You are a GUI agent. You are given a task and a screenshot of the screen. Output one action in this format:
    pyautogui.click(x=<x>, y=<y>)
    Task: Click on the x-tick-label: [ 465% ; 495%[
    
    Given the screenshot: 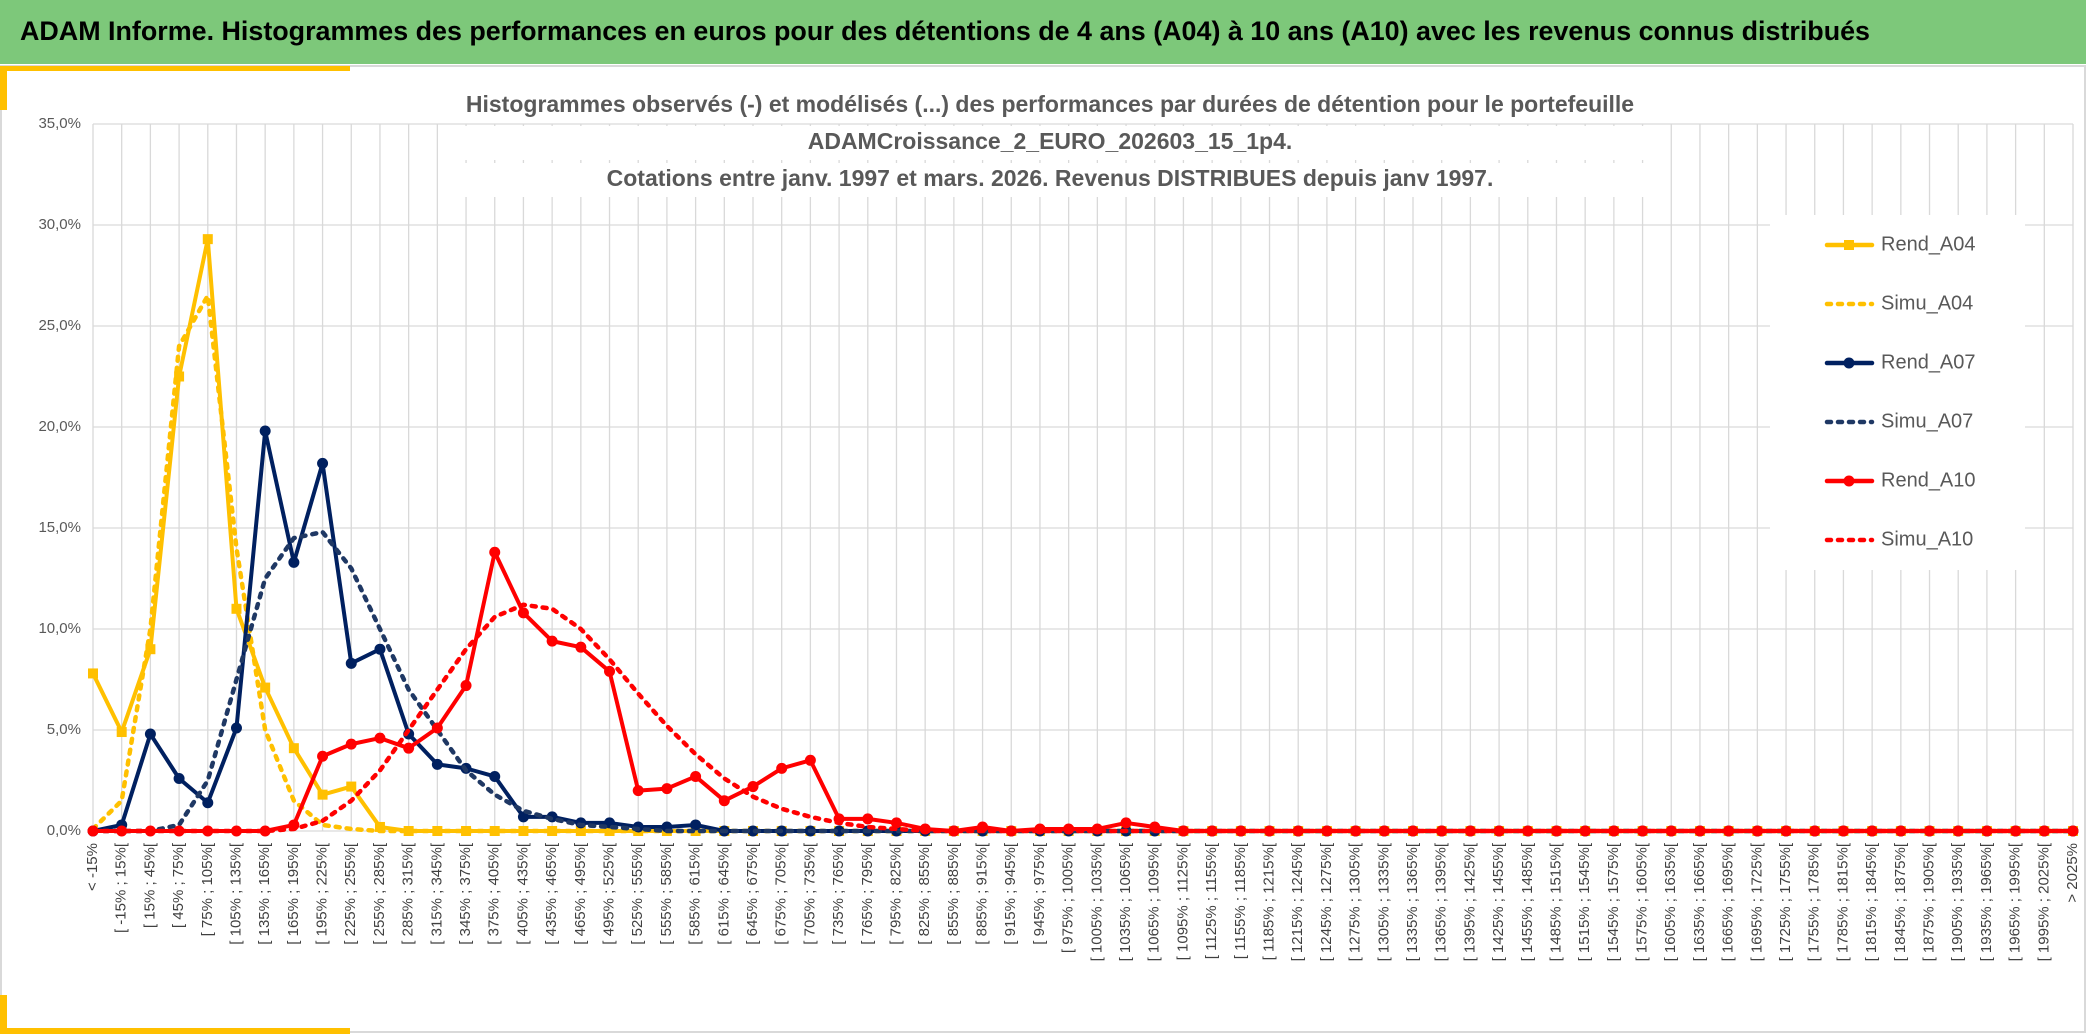 What is the action you would take?
    pyautogui.click(x=580, y=893)
    